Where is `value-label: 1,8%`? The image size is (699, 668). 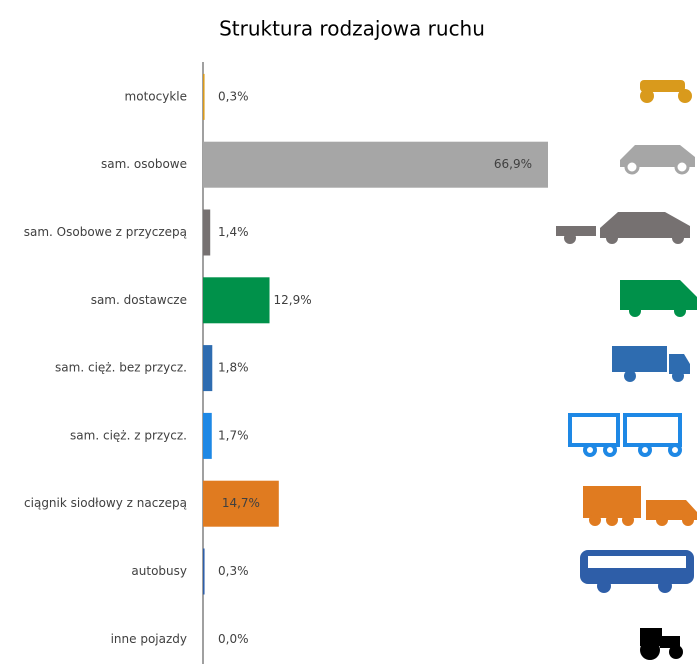 value-label: 1,8% is located at coordinates (233, 368).